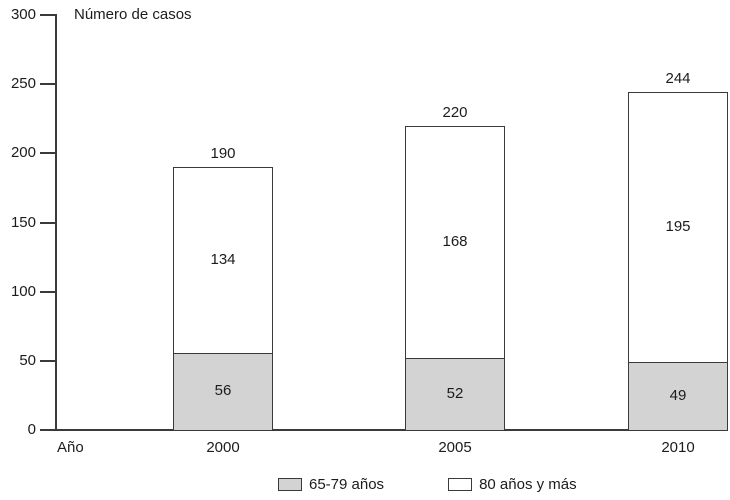 The height and width of the screenshot is (500, 730). I want to click on bar-segment-value-65-79: 49, so click(678, 396).